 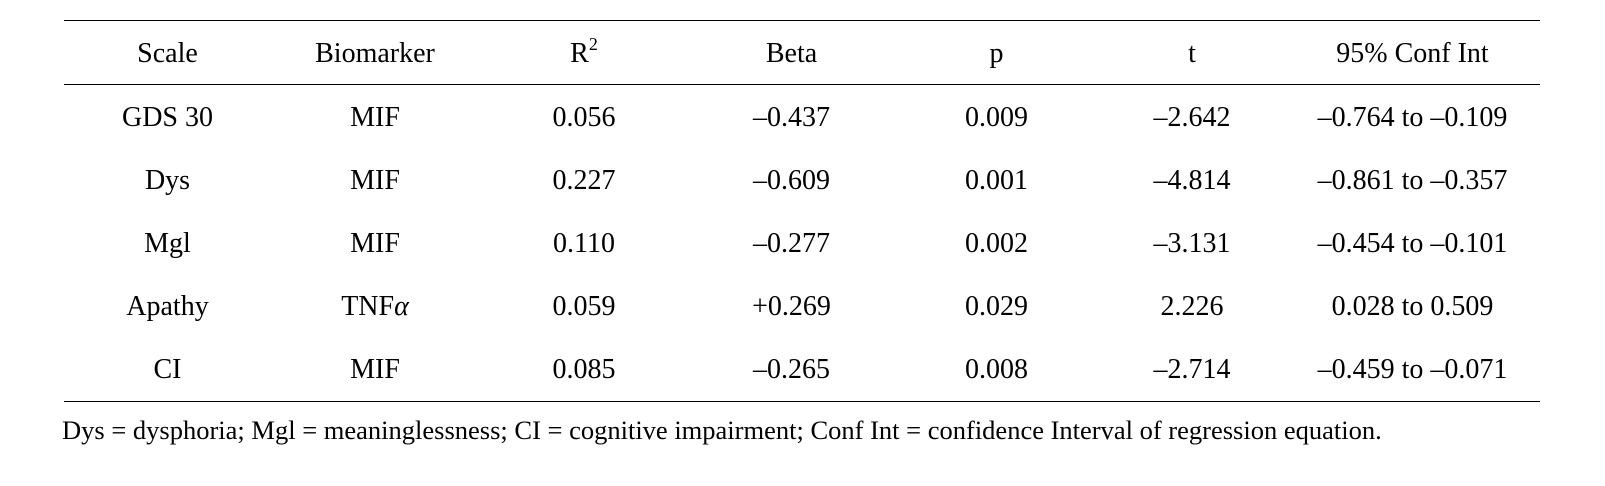 I want to click on cell-beta: –0.265, so click(x=791, y=369).